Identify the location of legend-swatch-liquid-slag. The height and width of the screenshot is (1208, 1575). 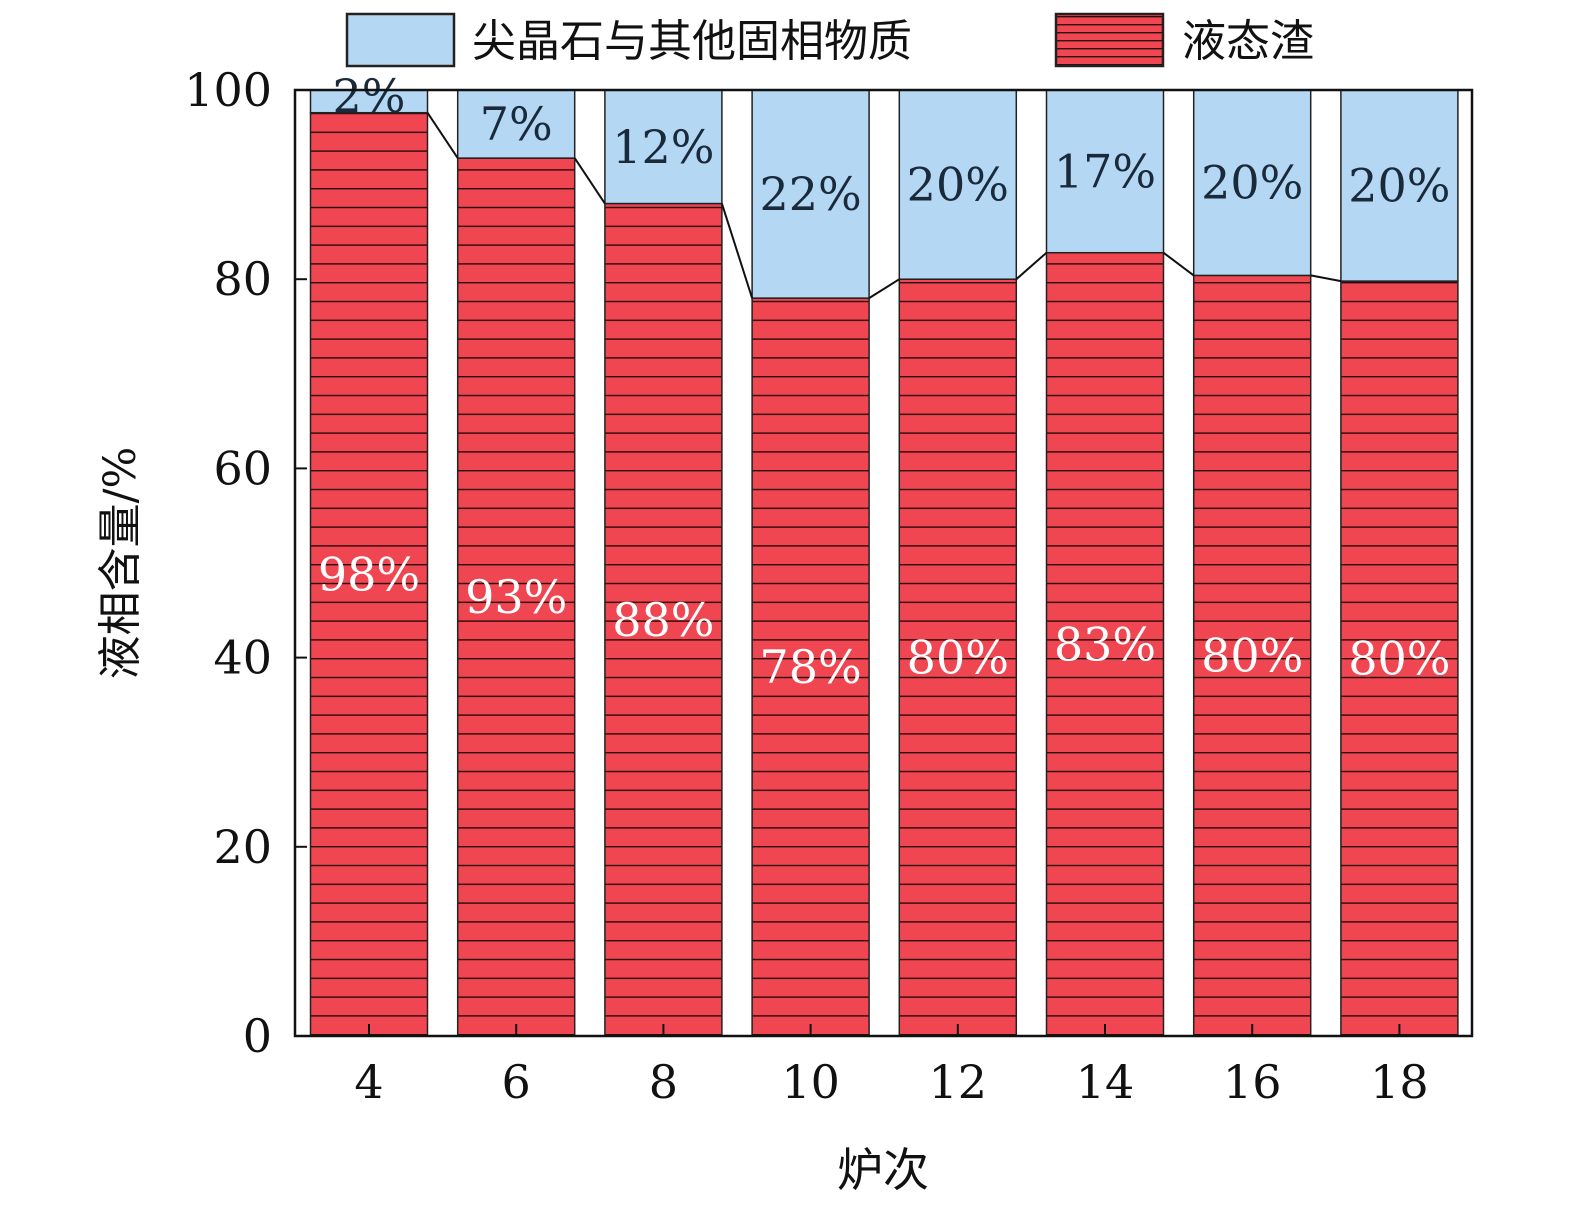
(1109, 40).